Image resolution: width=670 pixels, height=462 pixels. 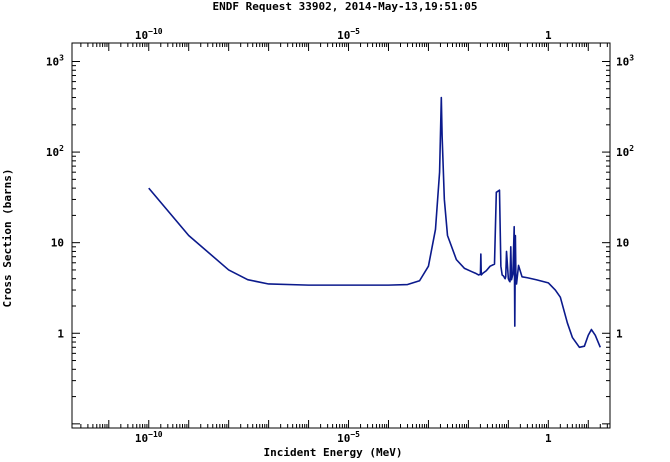 I want to click on x-tick-label-top: 10−5, so click(x=348, y=34).